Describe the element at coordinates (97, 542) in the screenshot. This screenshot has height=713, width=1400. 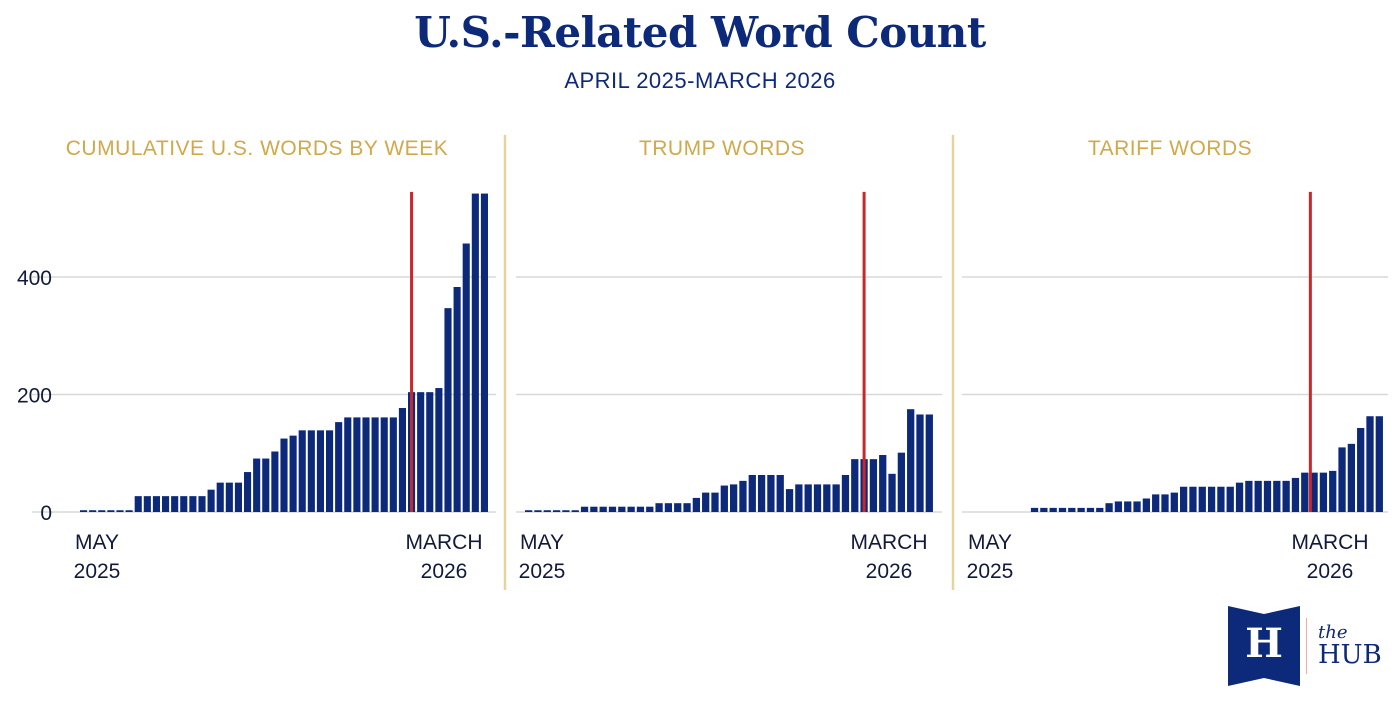
I see `x-tick-label-start: MAY` at that location.